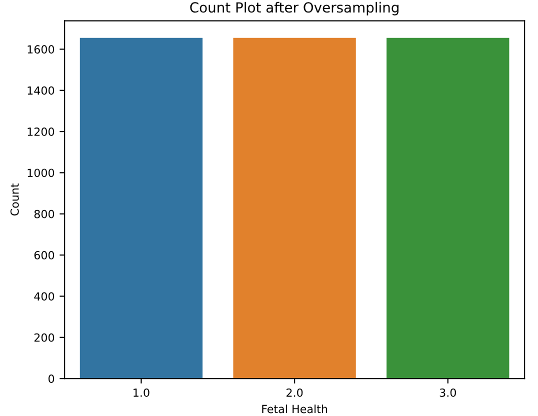  I want to click on x-tick-label: 1.0, so click(142, 392).